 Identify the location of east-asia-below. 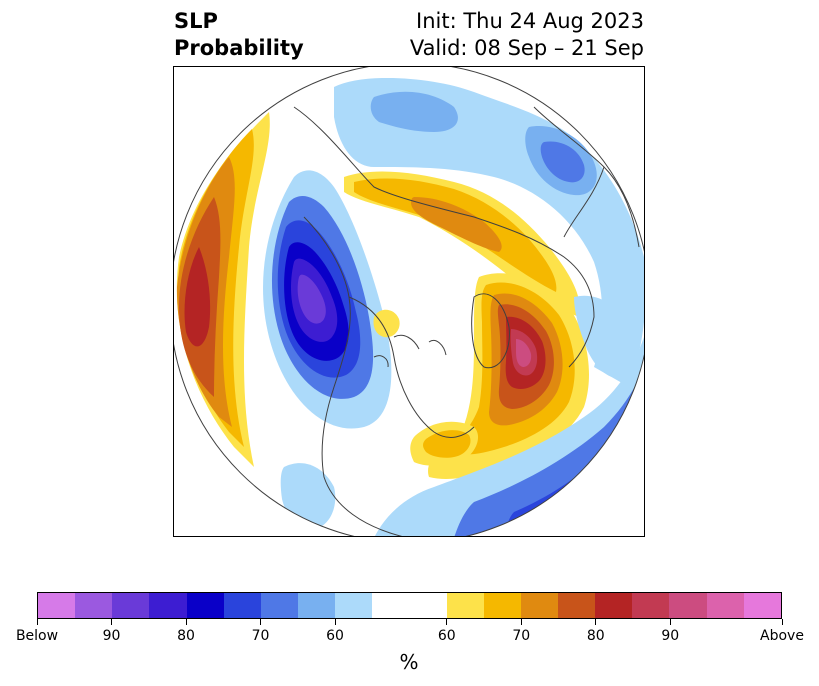
(605, 336).